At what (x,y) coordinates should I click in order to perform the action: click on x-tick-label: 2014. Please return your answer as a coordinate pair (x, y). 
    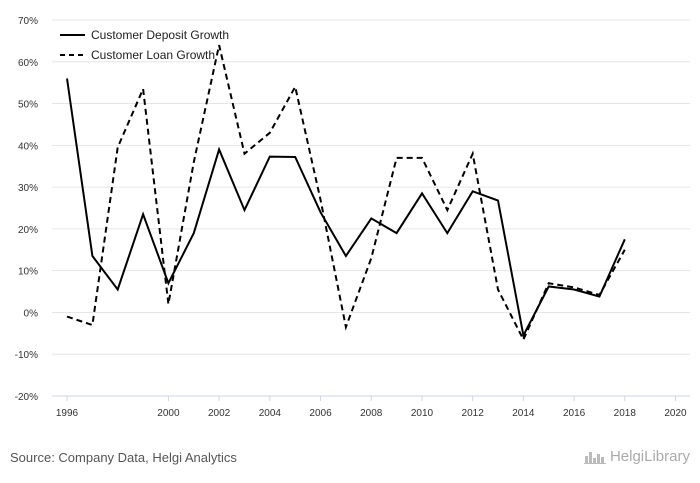
    Looking at the image, I should click on (523, 413).